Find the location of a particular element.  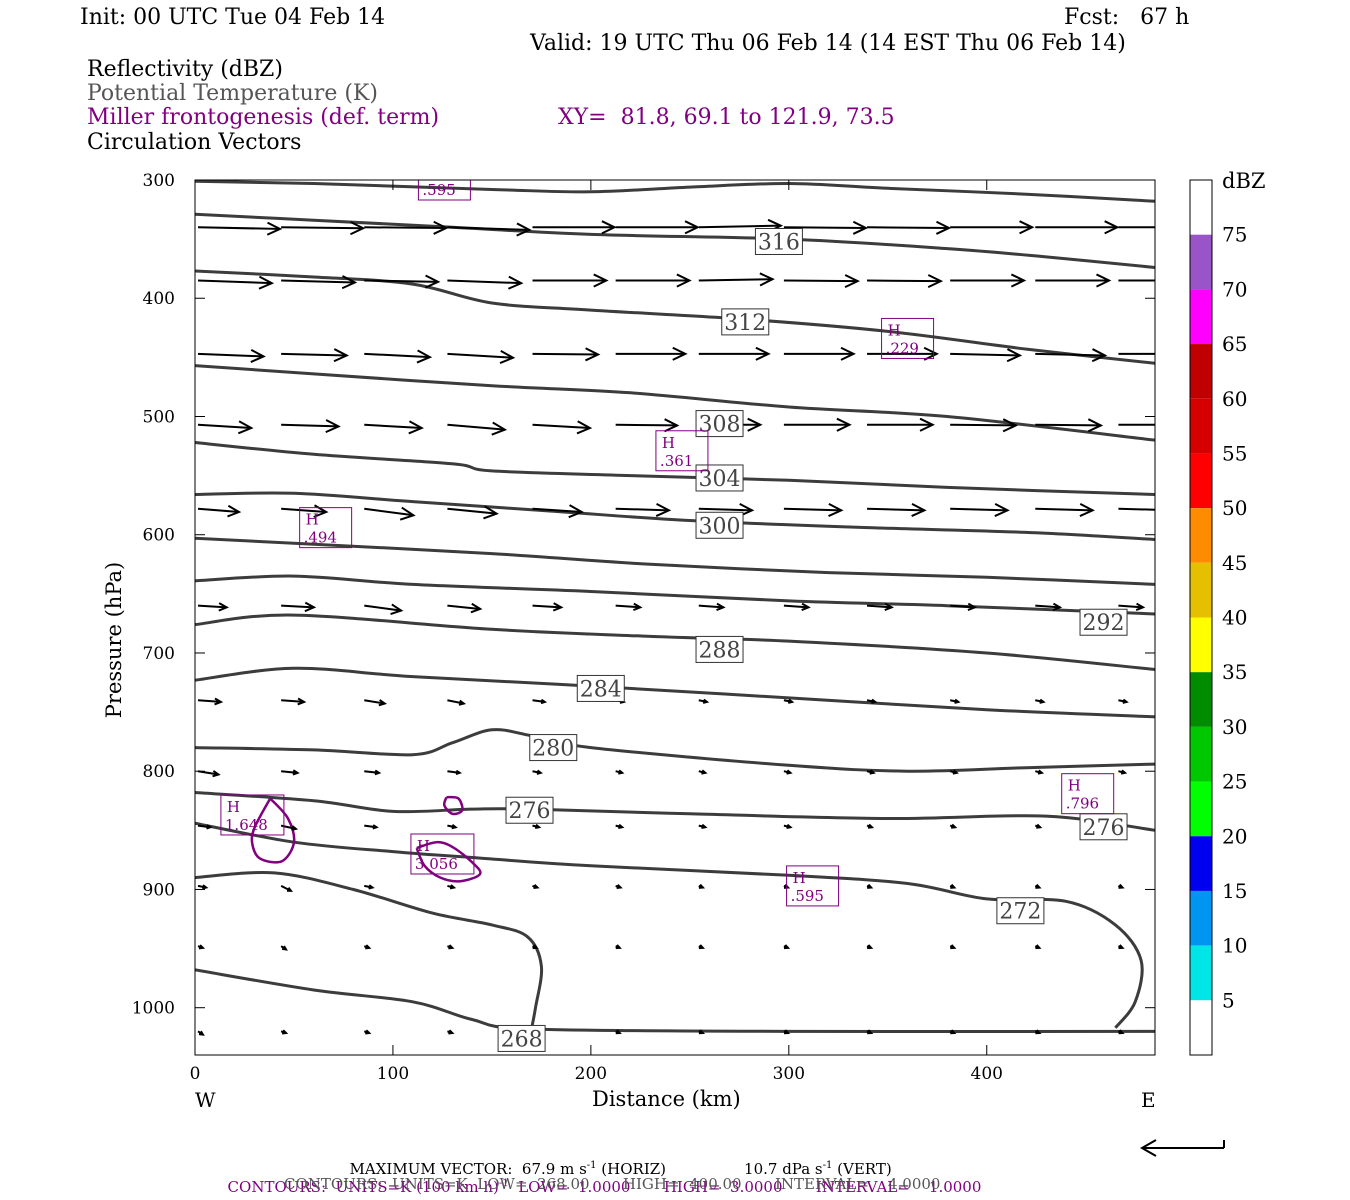

colorbar-label-15: 15 is located at coordinates (1234, 891).